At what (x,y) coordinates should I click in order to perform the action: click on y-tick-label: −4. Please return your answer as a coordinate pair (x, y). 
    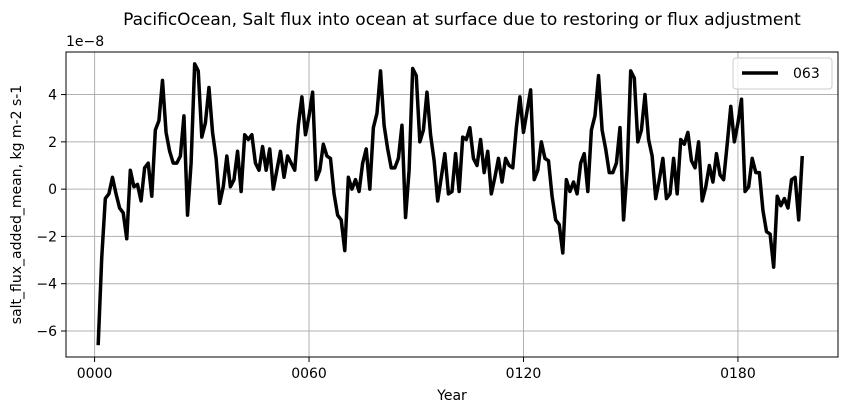
    Looking at the image, I should click on (46, 285).